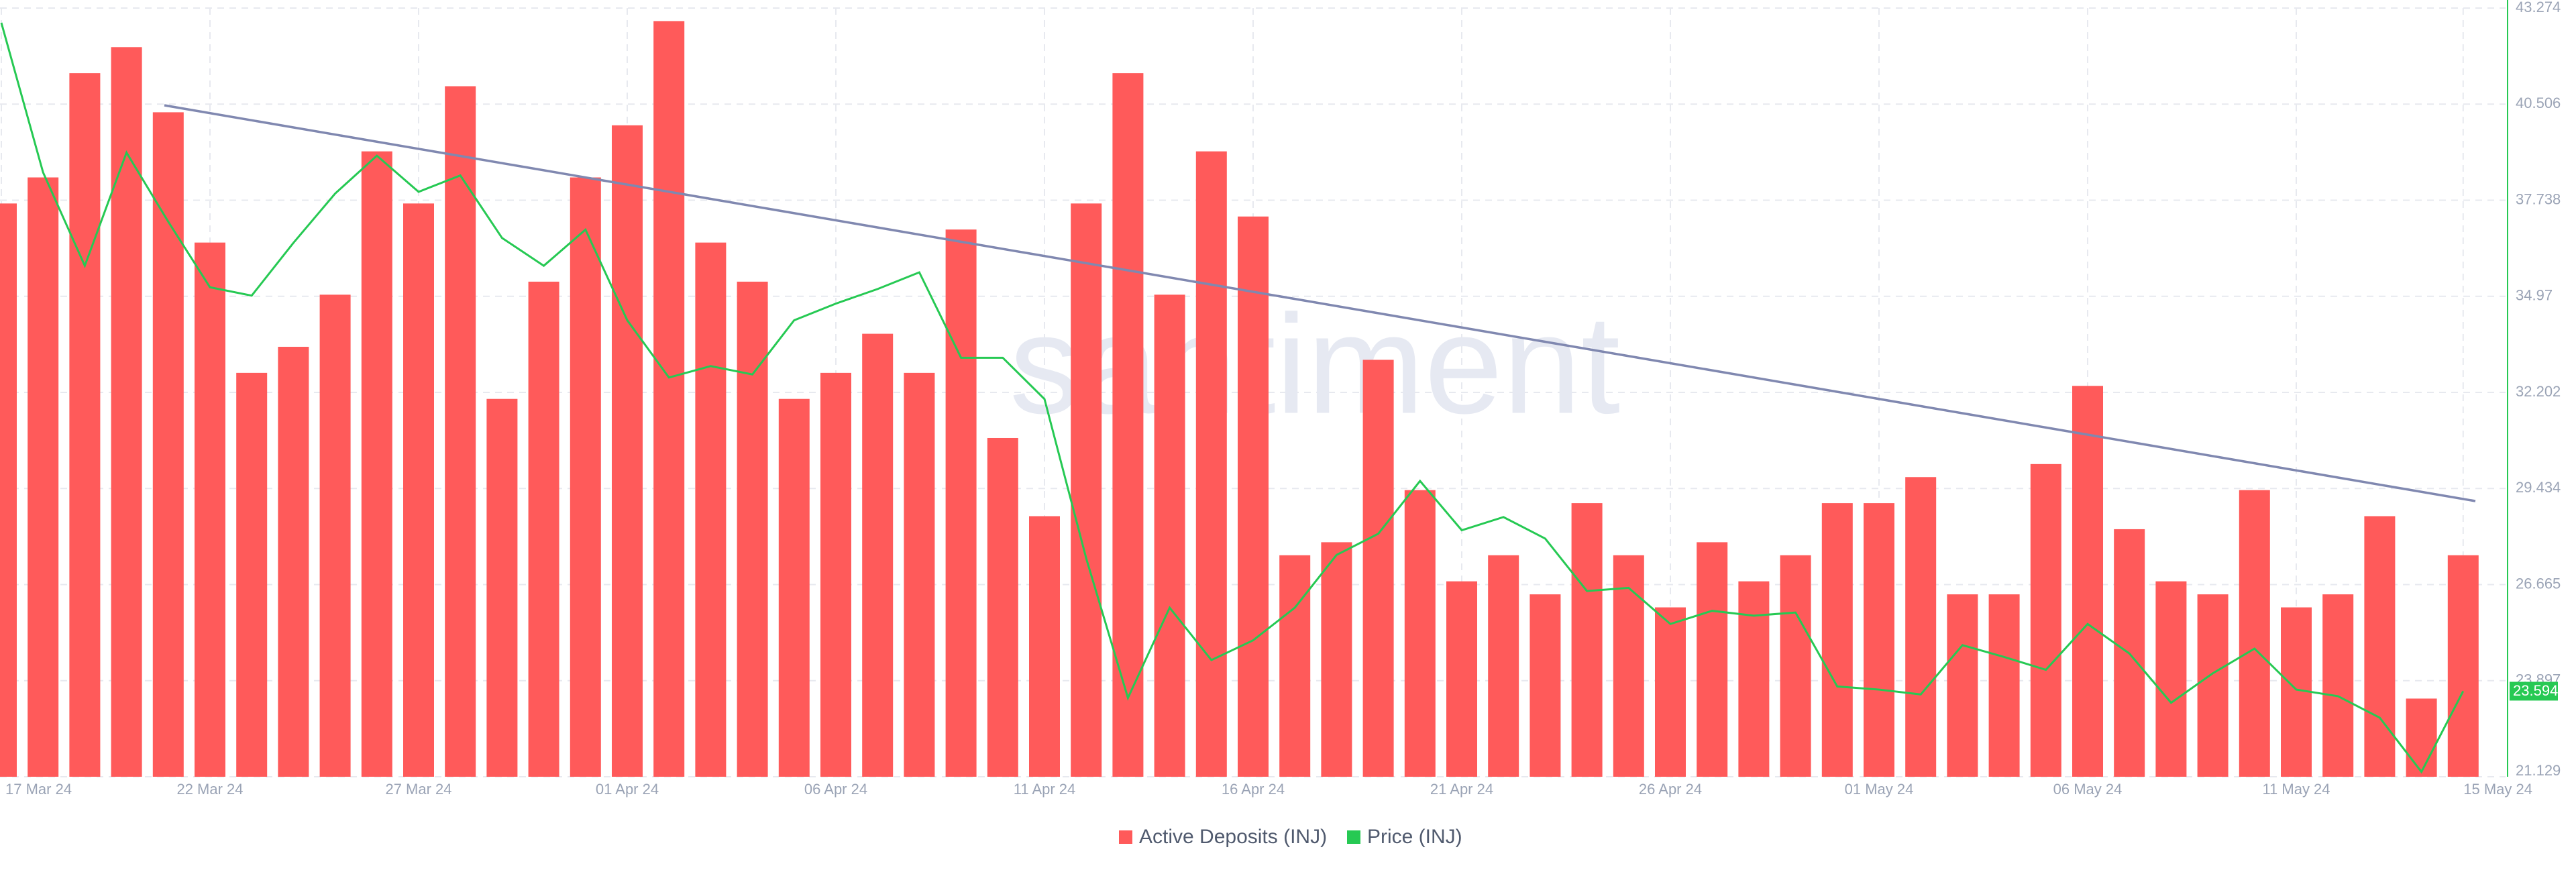  I want to click on y2-tick-label: 43.274, so click(2538, 8).